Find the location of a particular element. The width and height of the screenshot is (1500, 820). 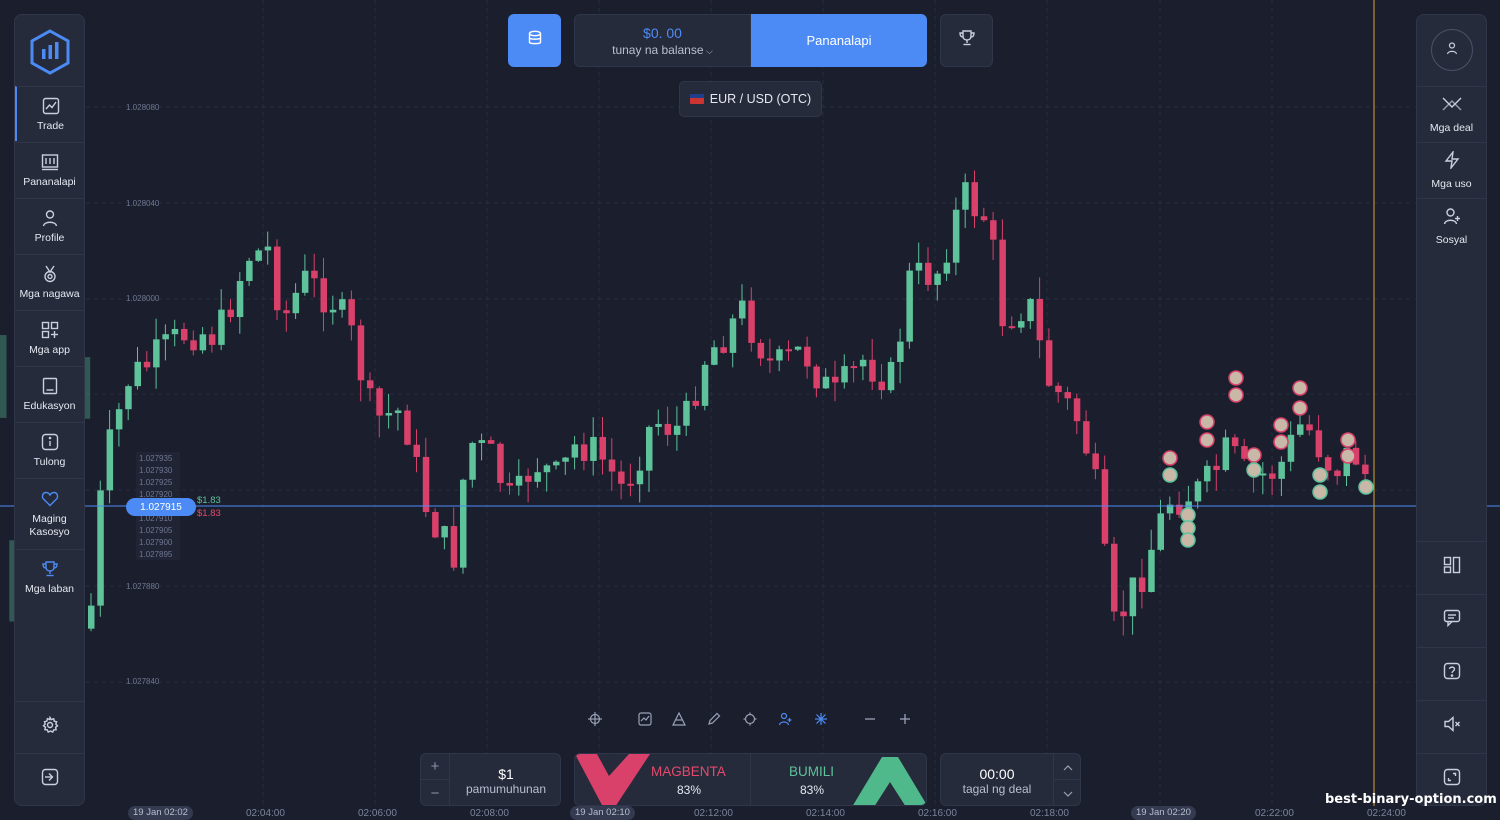

fullscreen-button is located at coordinates (1451, 779).